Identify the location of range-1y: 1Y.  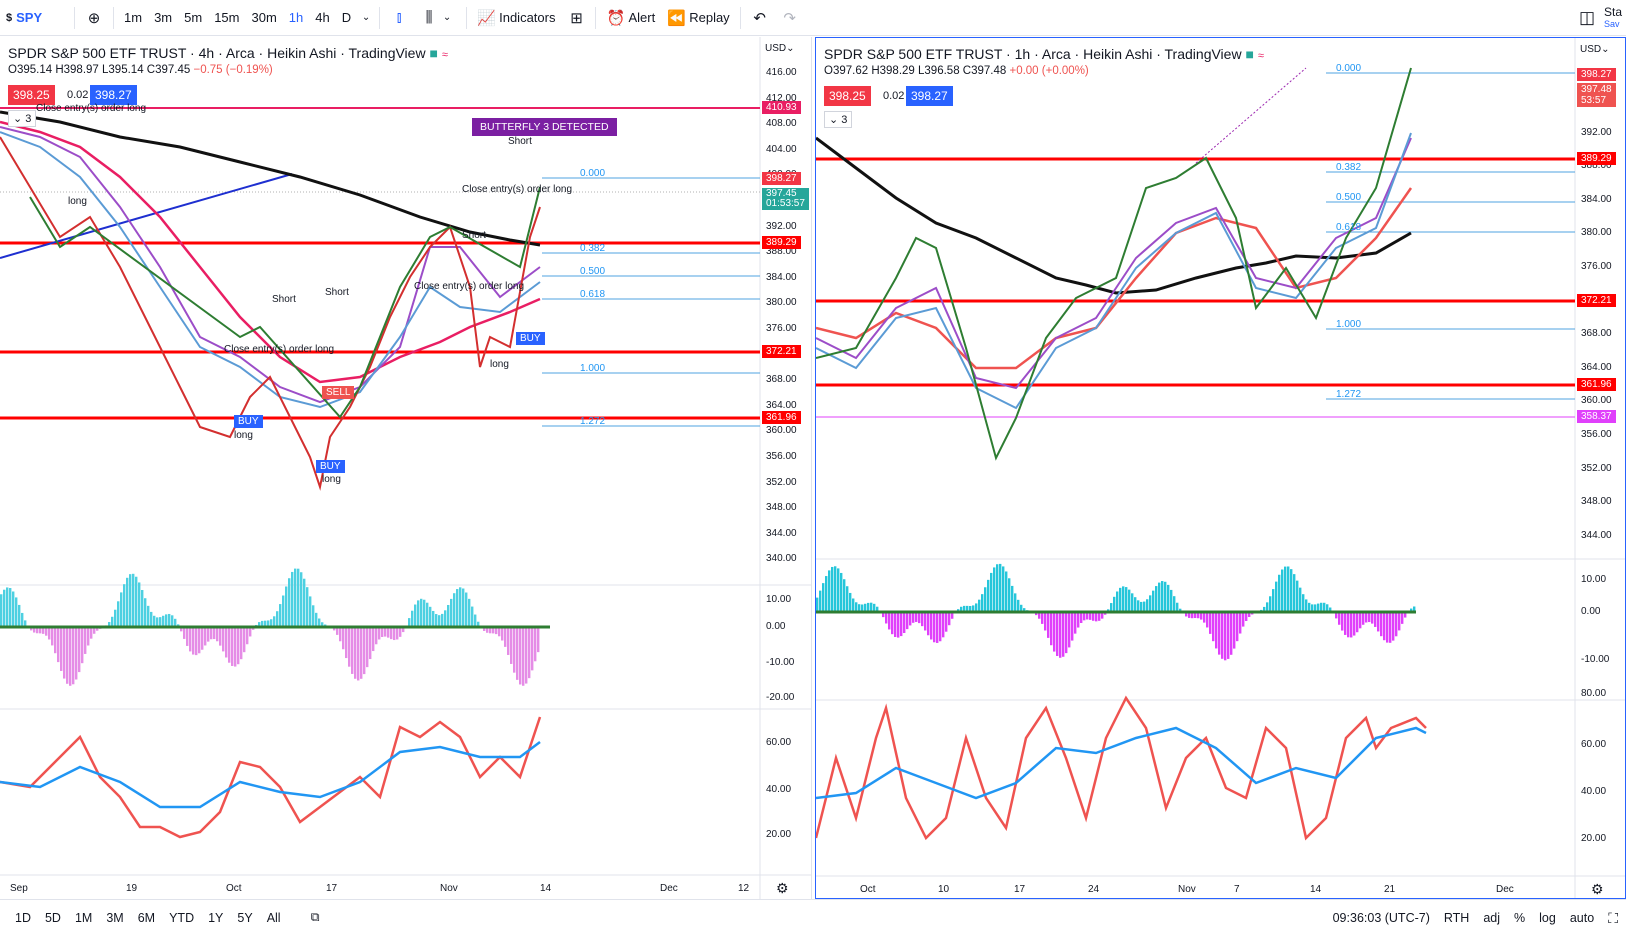
(215, 918).